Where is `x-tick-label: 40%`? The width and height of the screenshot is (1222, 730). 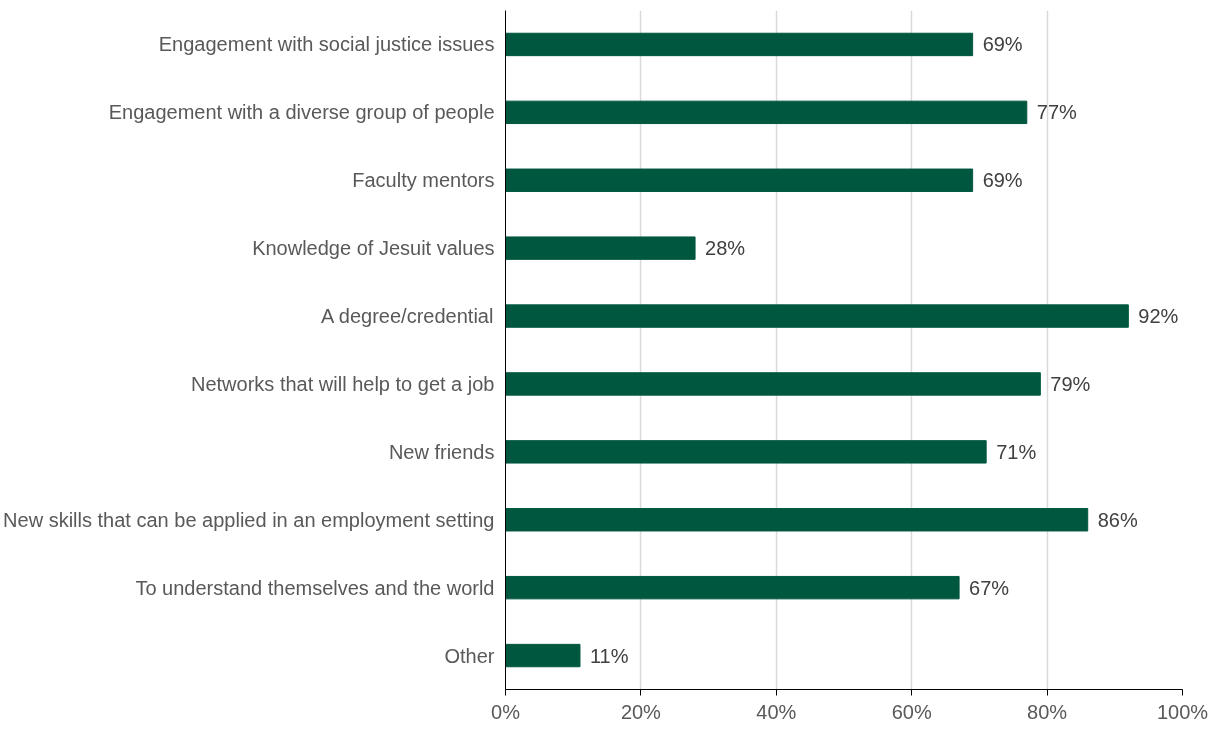
x-tick-label: 40% is located at coordinates (776, 711).